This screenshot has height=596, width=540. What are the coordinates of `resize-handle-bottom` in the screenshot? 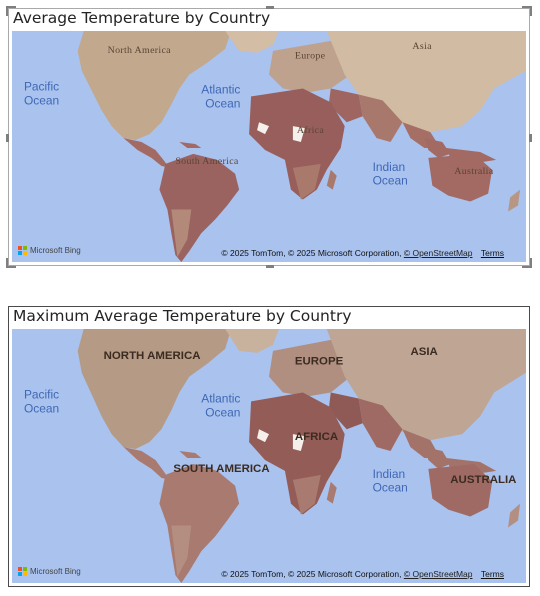 It's located at (270, 266).